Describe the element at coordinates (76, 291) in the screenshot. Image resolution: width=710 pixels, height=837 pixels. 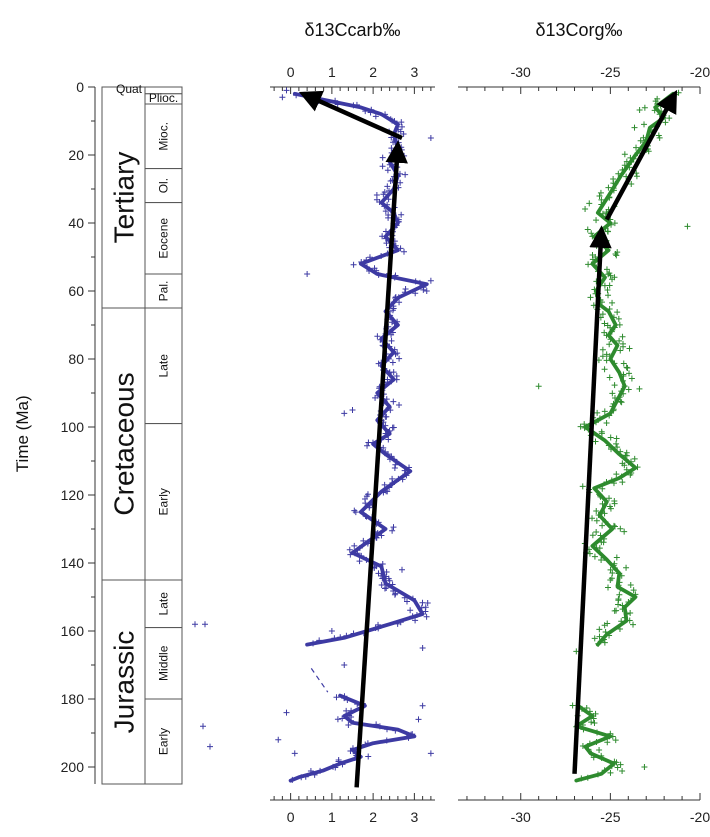
I see `time-tick-label-60: 60` at that location.